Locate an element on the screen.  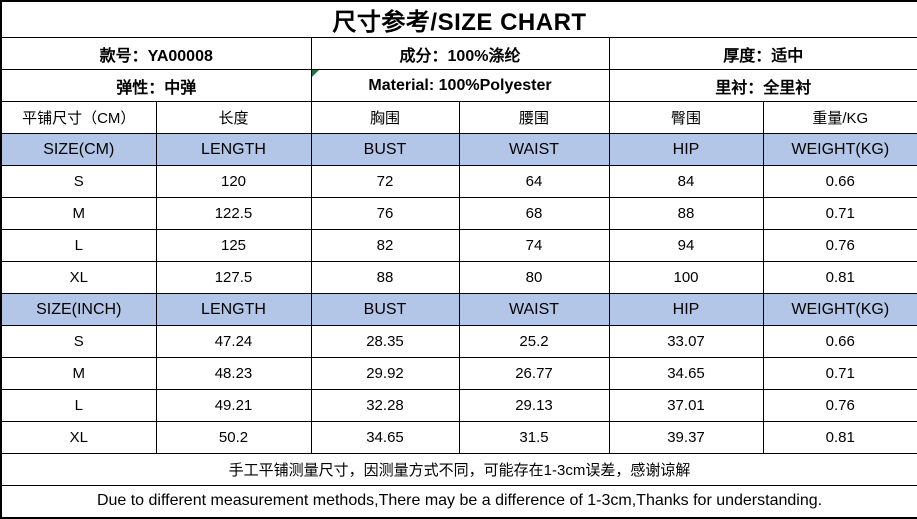
table-cell: 31.5 is located at coordinates (534, 437).